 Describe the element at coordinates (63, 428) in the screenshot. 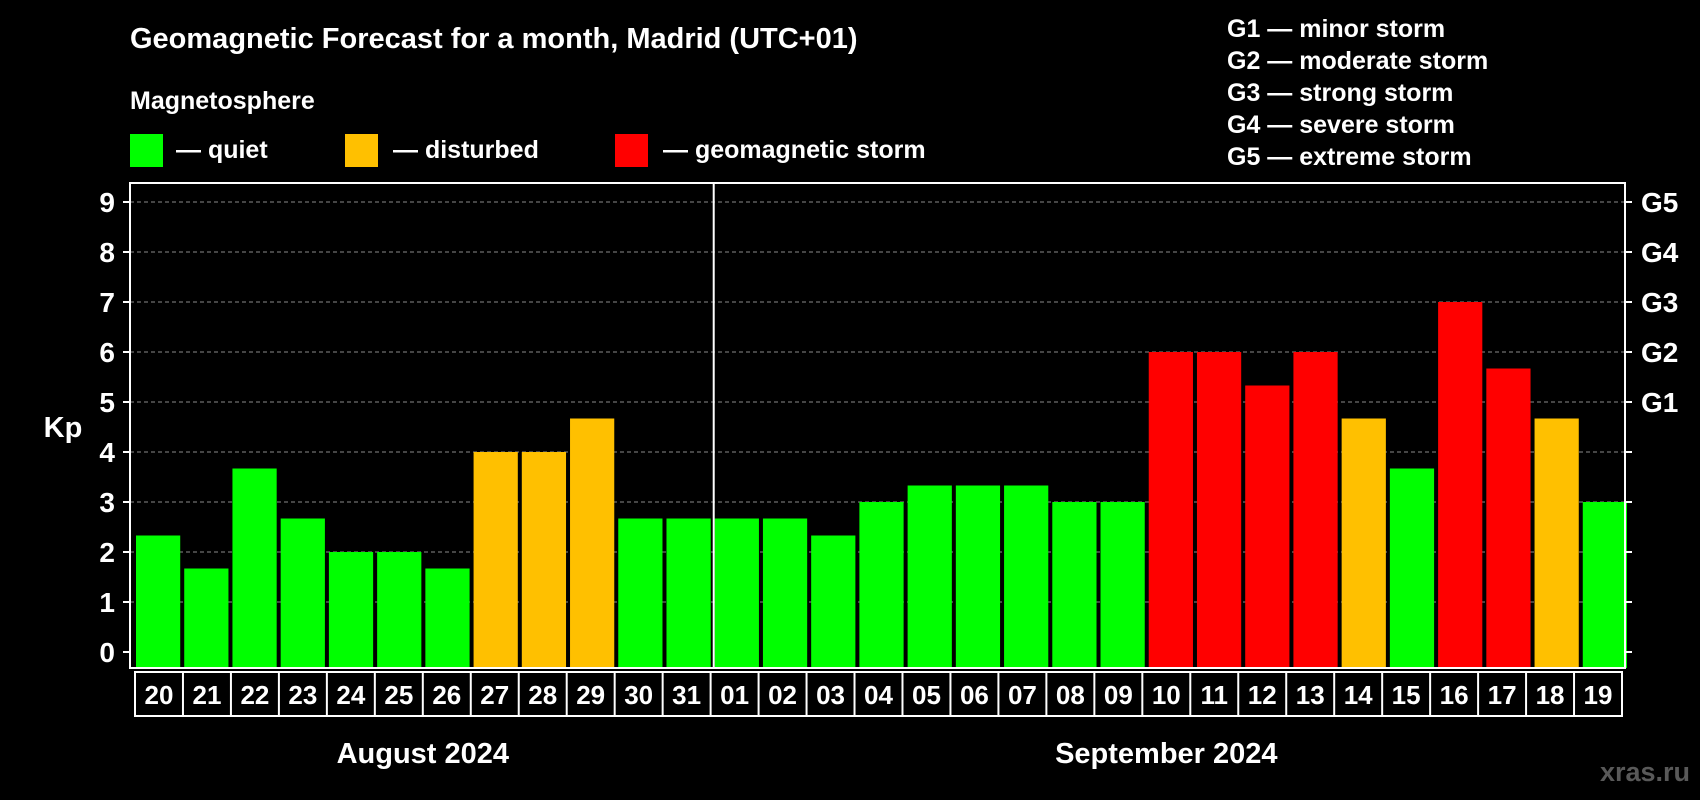

I see `y-axis-label: Kp` at that location.